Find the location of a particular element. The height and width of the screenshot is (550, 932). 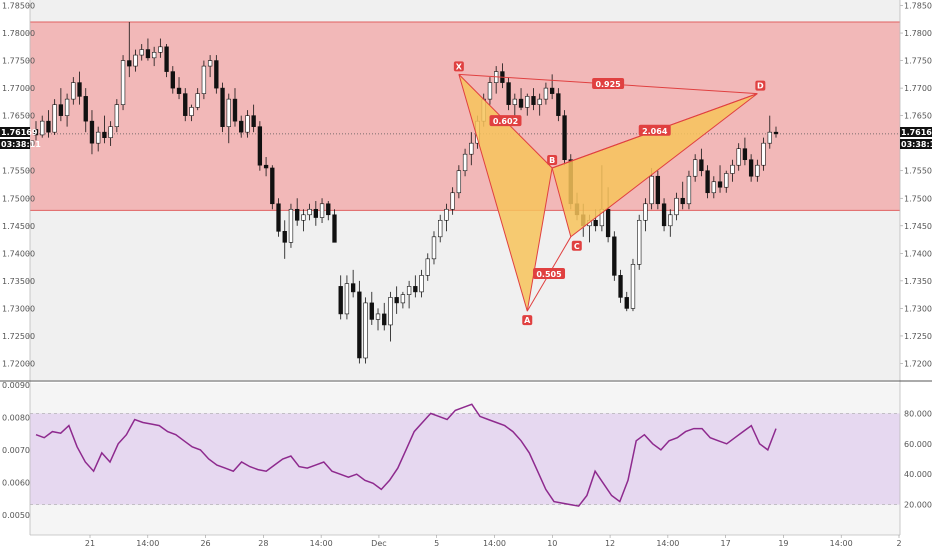

pattern-ratio-label: 0.925 is located at coordinates (608, 83).